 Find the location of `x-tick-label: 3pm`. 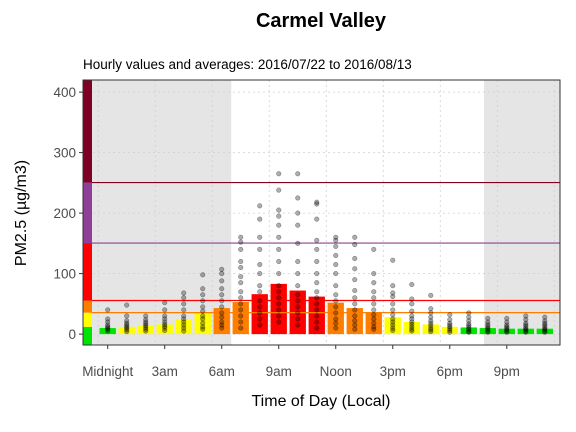

x-tick-label: 3pm is located at coordinates (393, 371).